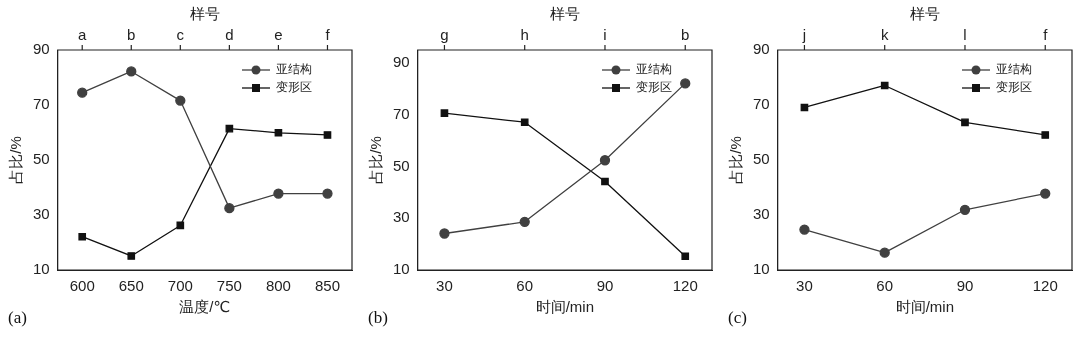 This screenshot has width=1080, height=339. What do you see at coordinates (327, 286) in the screenshot?
I see `x-tick-label: 850` at bounding box center [327, 286].